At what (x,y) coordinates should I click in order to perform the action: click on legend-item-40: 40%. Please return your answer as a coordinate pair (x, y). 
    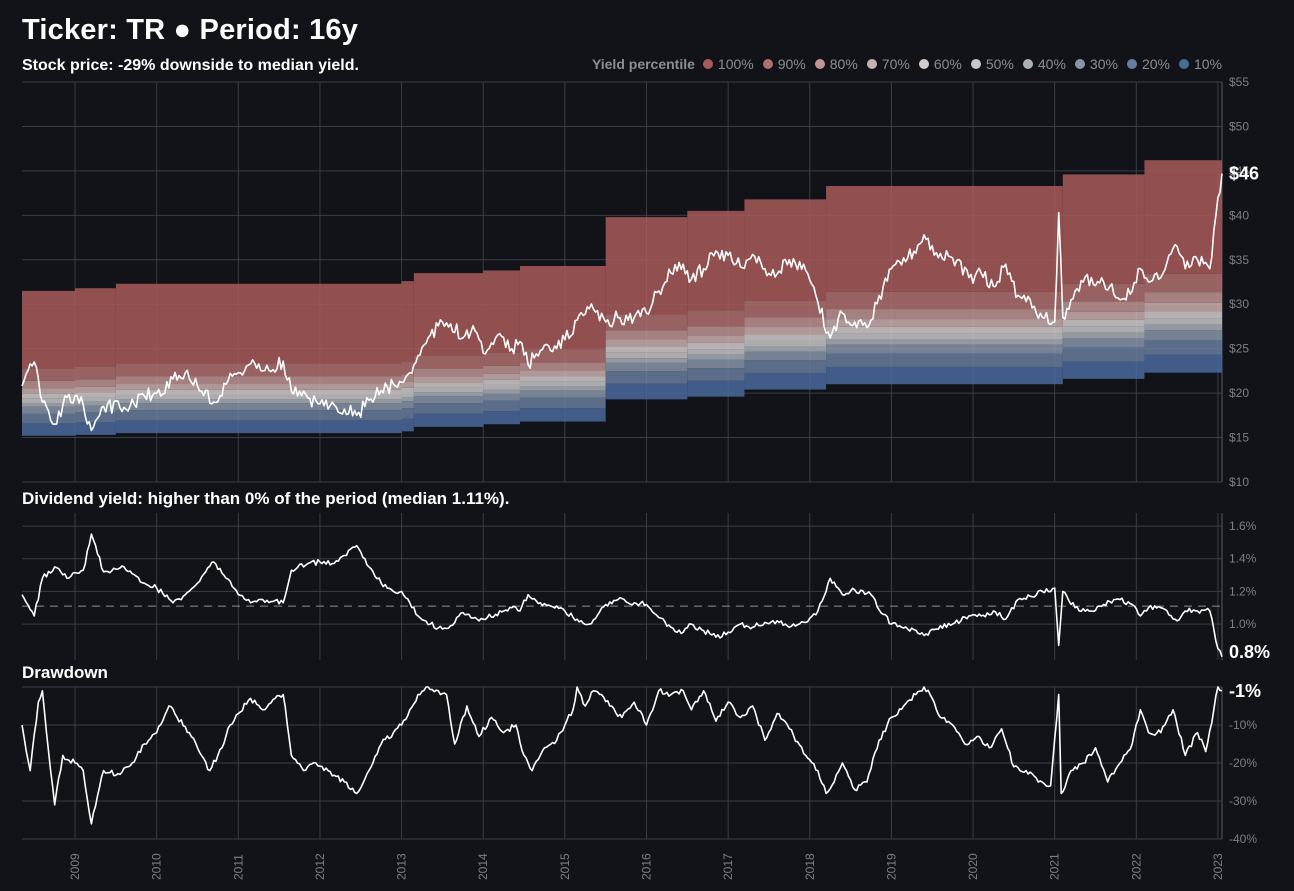
    Looking at the image, I should click on (1044, 64).